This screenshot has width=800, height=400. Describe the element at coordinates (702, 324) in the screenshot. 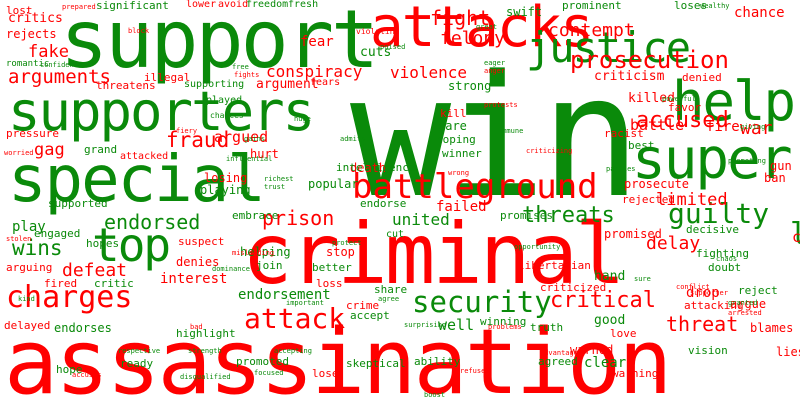

I see `cloud-word: threat` at that location.